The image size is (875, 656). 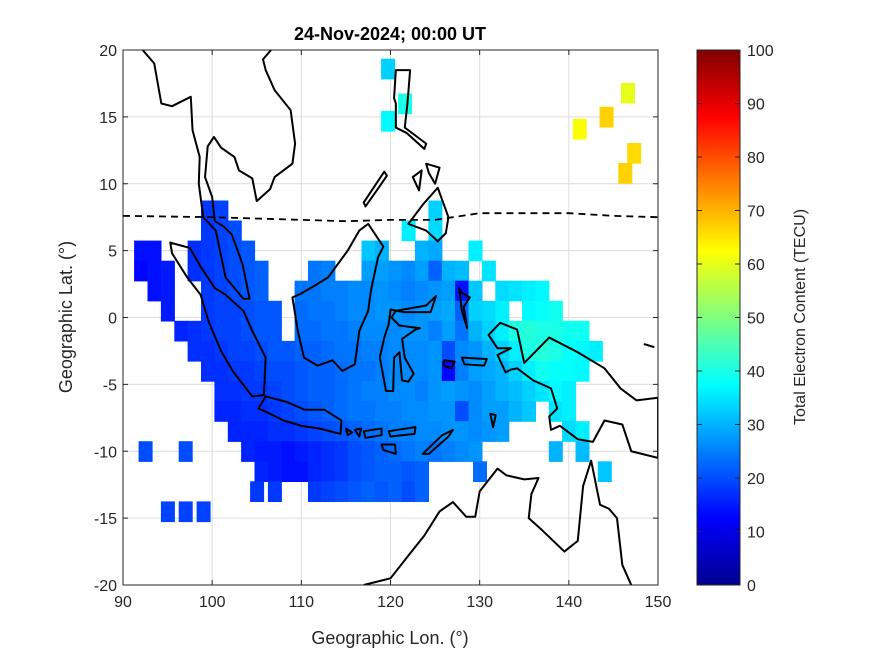 What do you see at coordinates (568, 602) in the screenshot?
I see `x-tick-label: 140` at bounding box center [568, 602].